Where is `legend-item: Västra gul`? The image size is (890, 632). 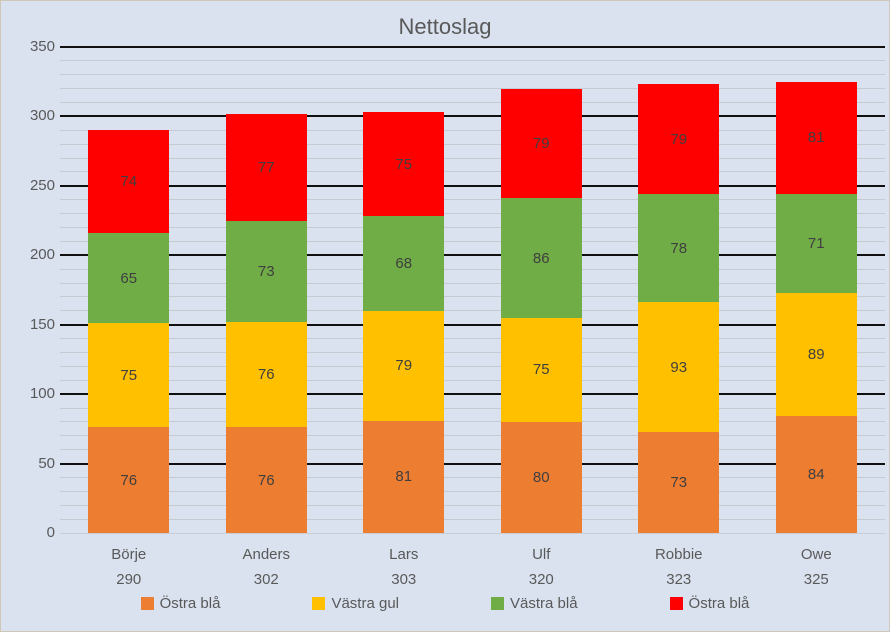
legend-item: Västra gul is located at coordinates (355, 603).